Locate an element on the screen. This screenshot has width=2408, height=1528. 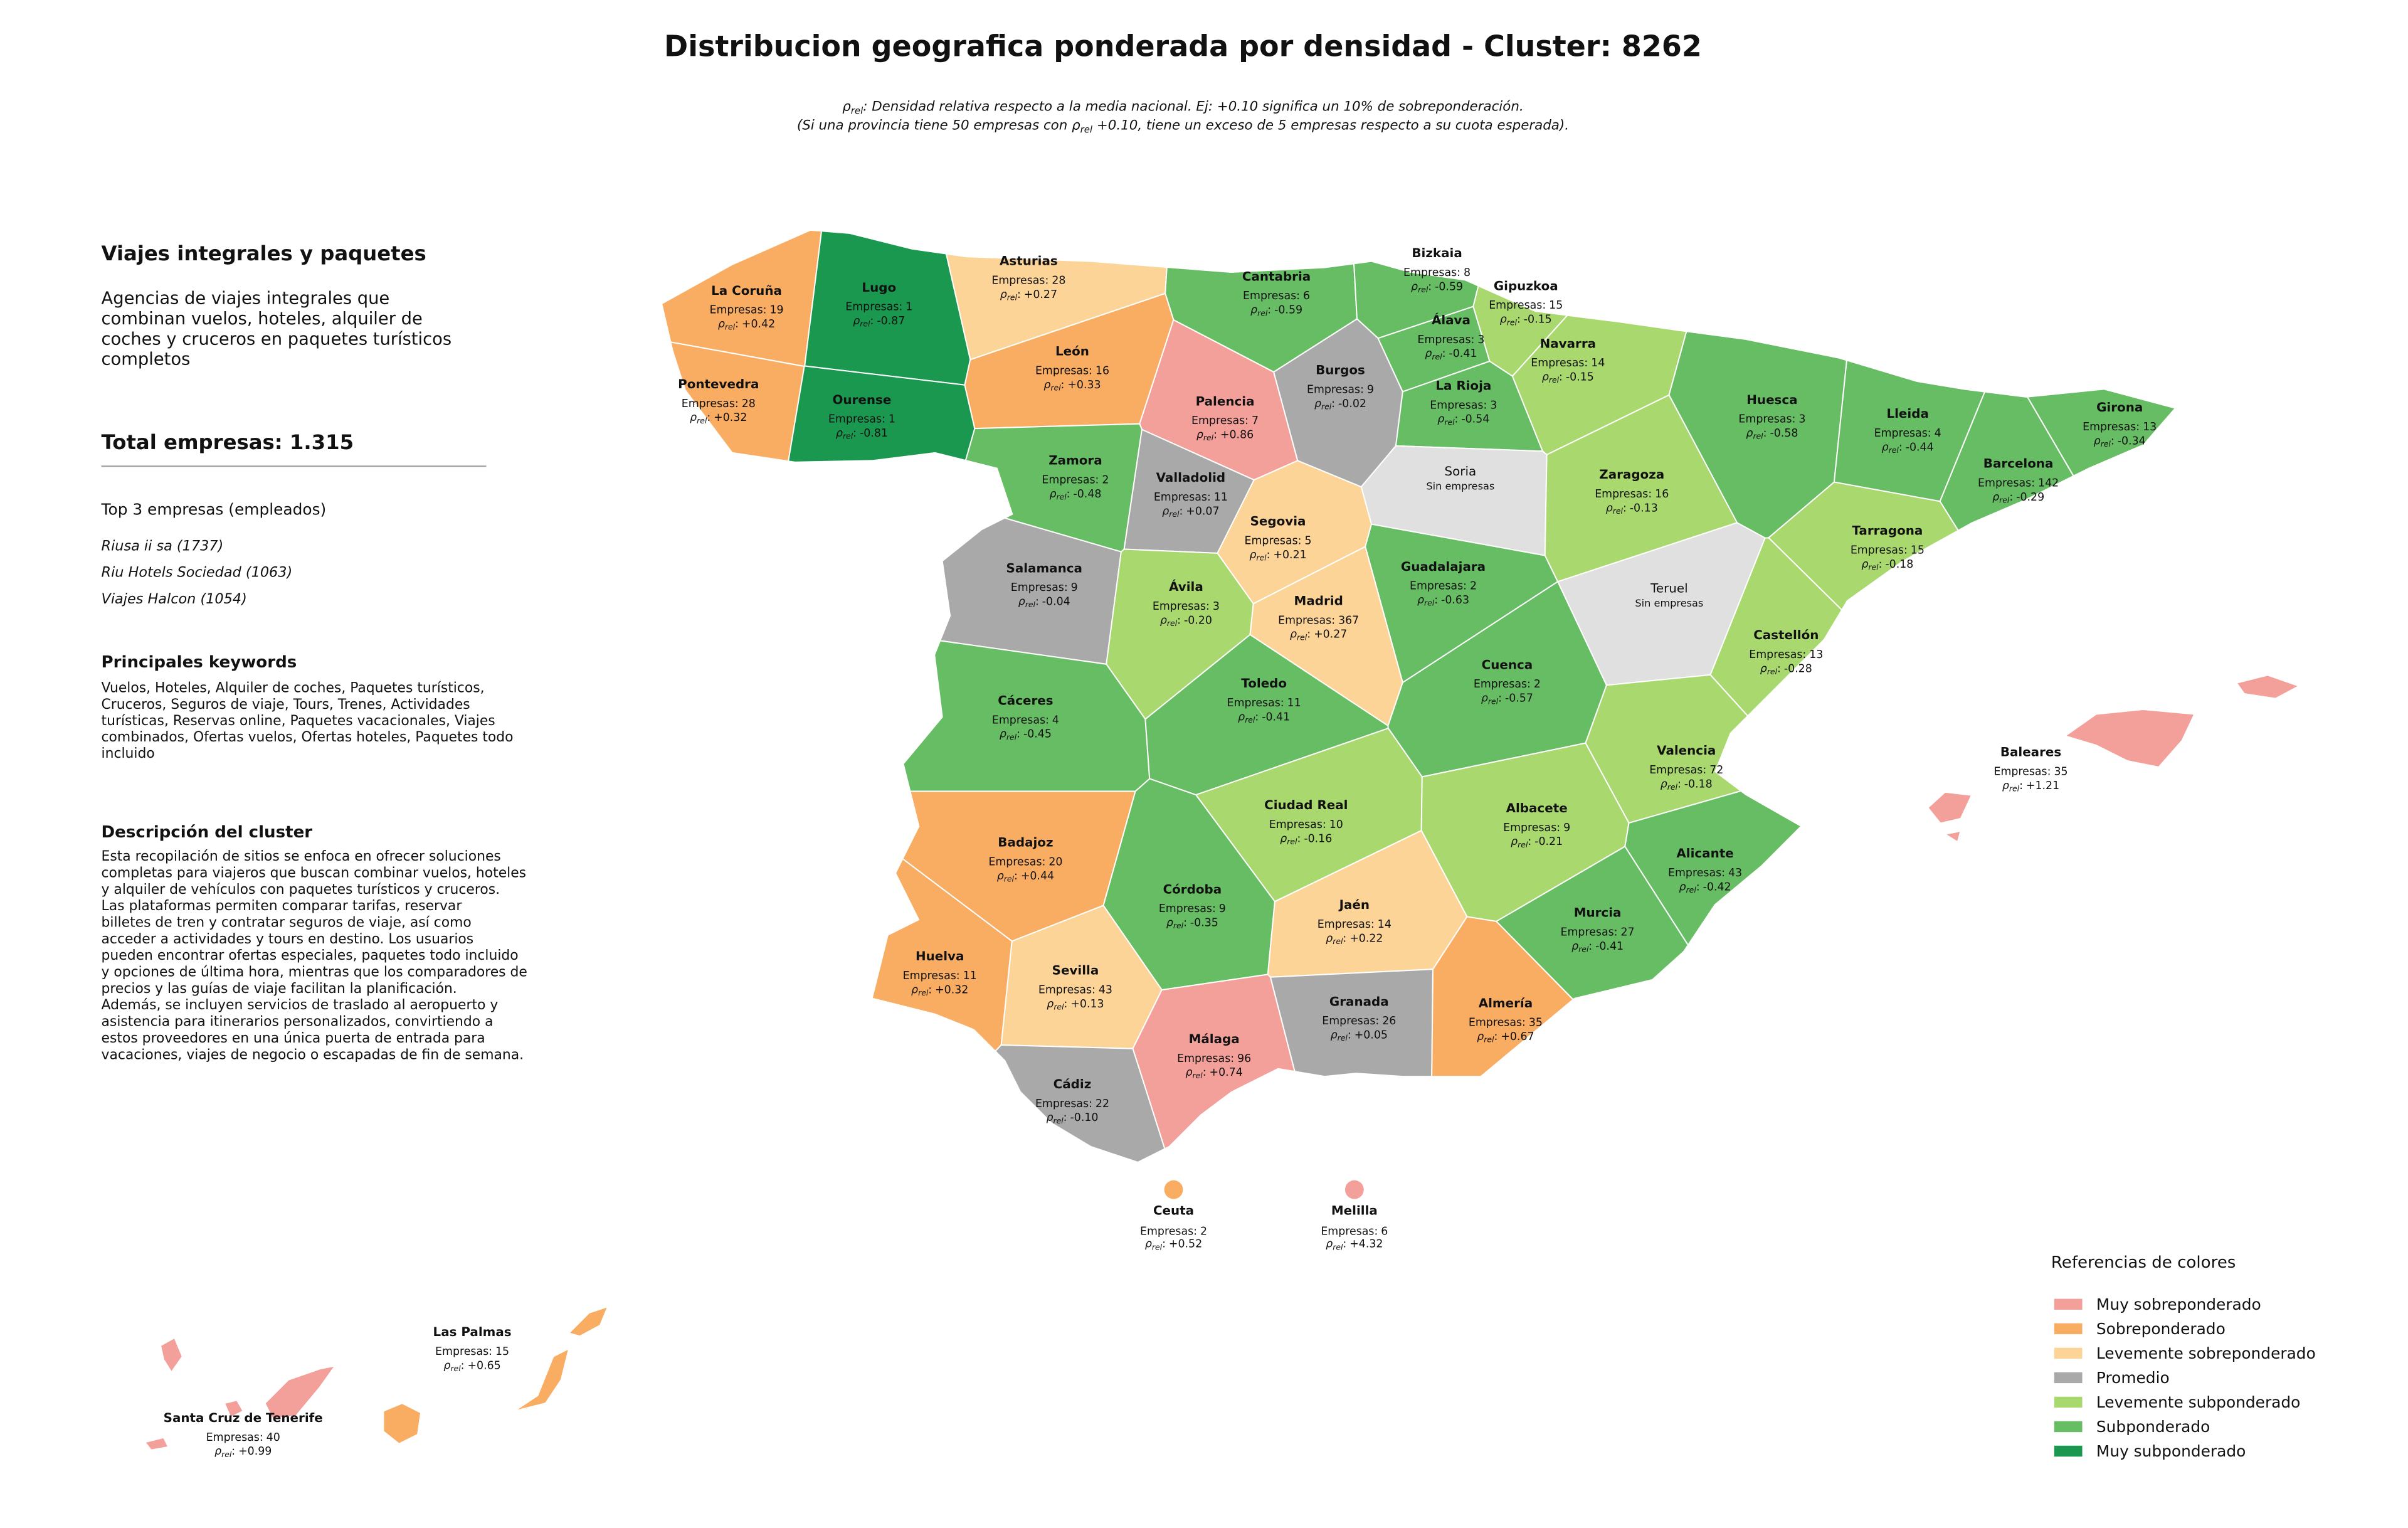
rho-label: ρrel: -0.34 is located at coordinates (2120, 441).